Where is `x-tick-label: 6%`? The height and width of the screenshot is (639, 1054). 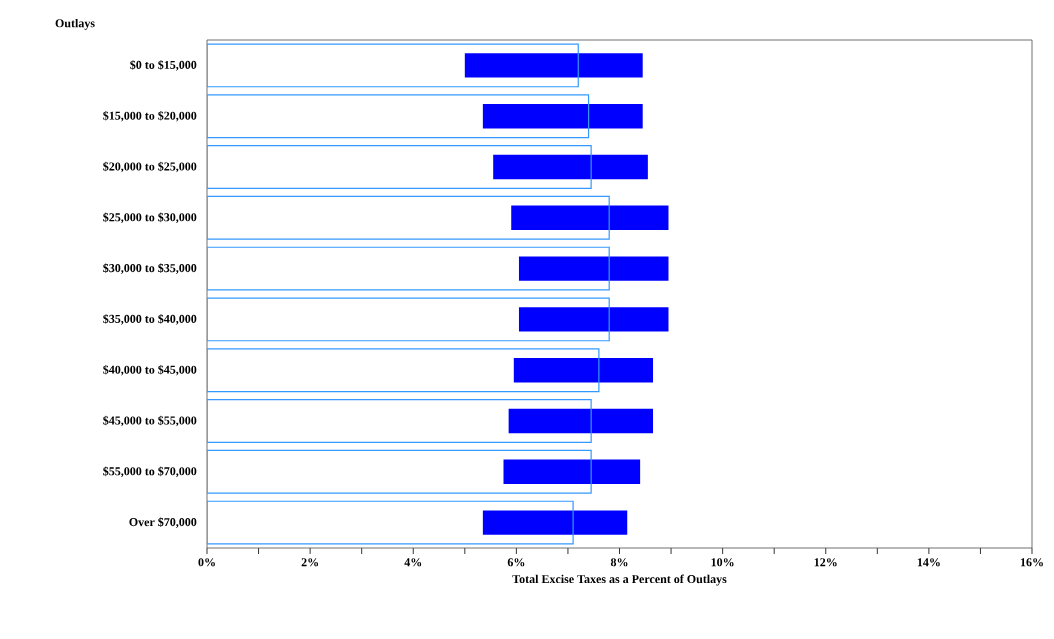 x-tick-label: 6% is located at coordinates (516, 562).